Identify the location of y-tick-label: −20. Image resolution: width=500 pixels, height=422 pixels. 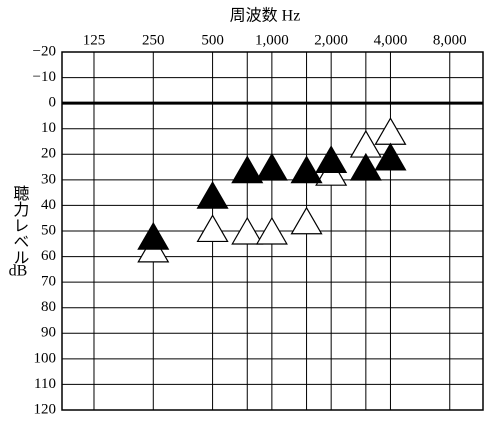
(44, 51).